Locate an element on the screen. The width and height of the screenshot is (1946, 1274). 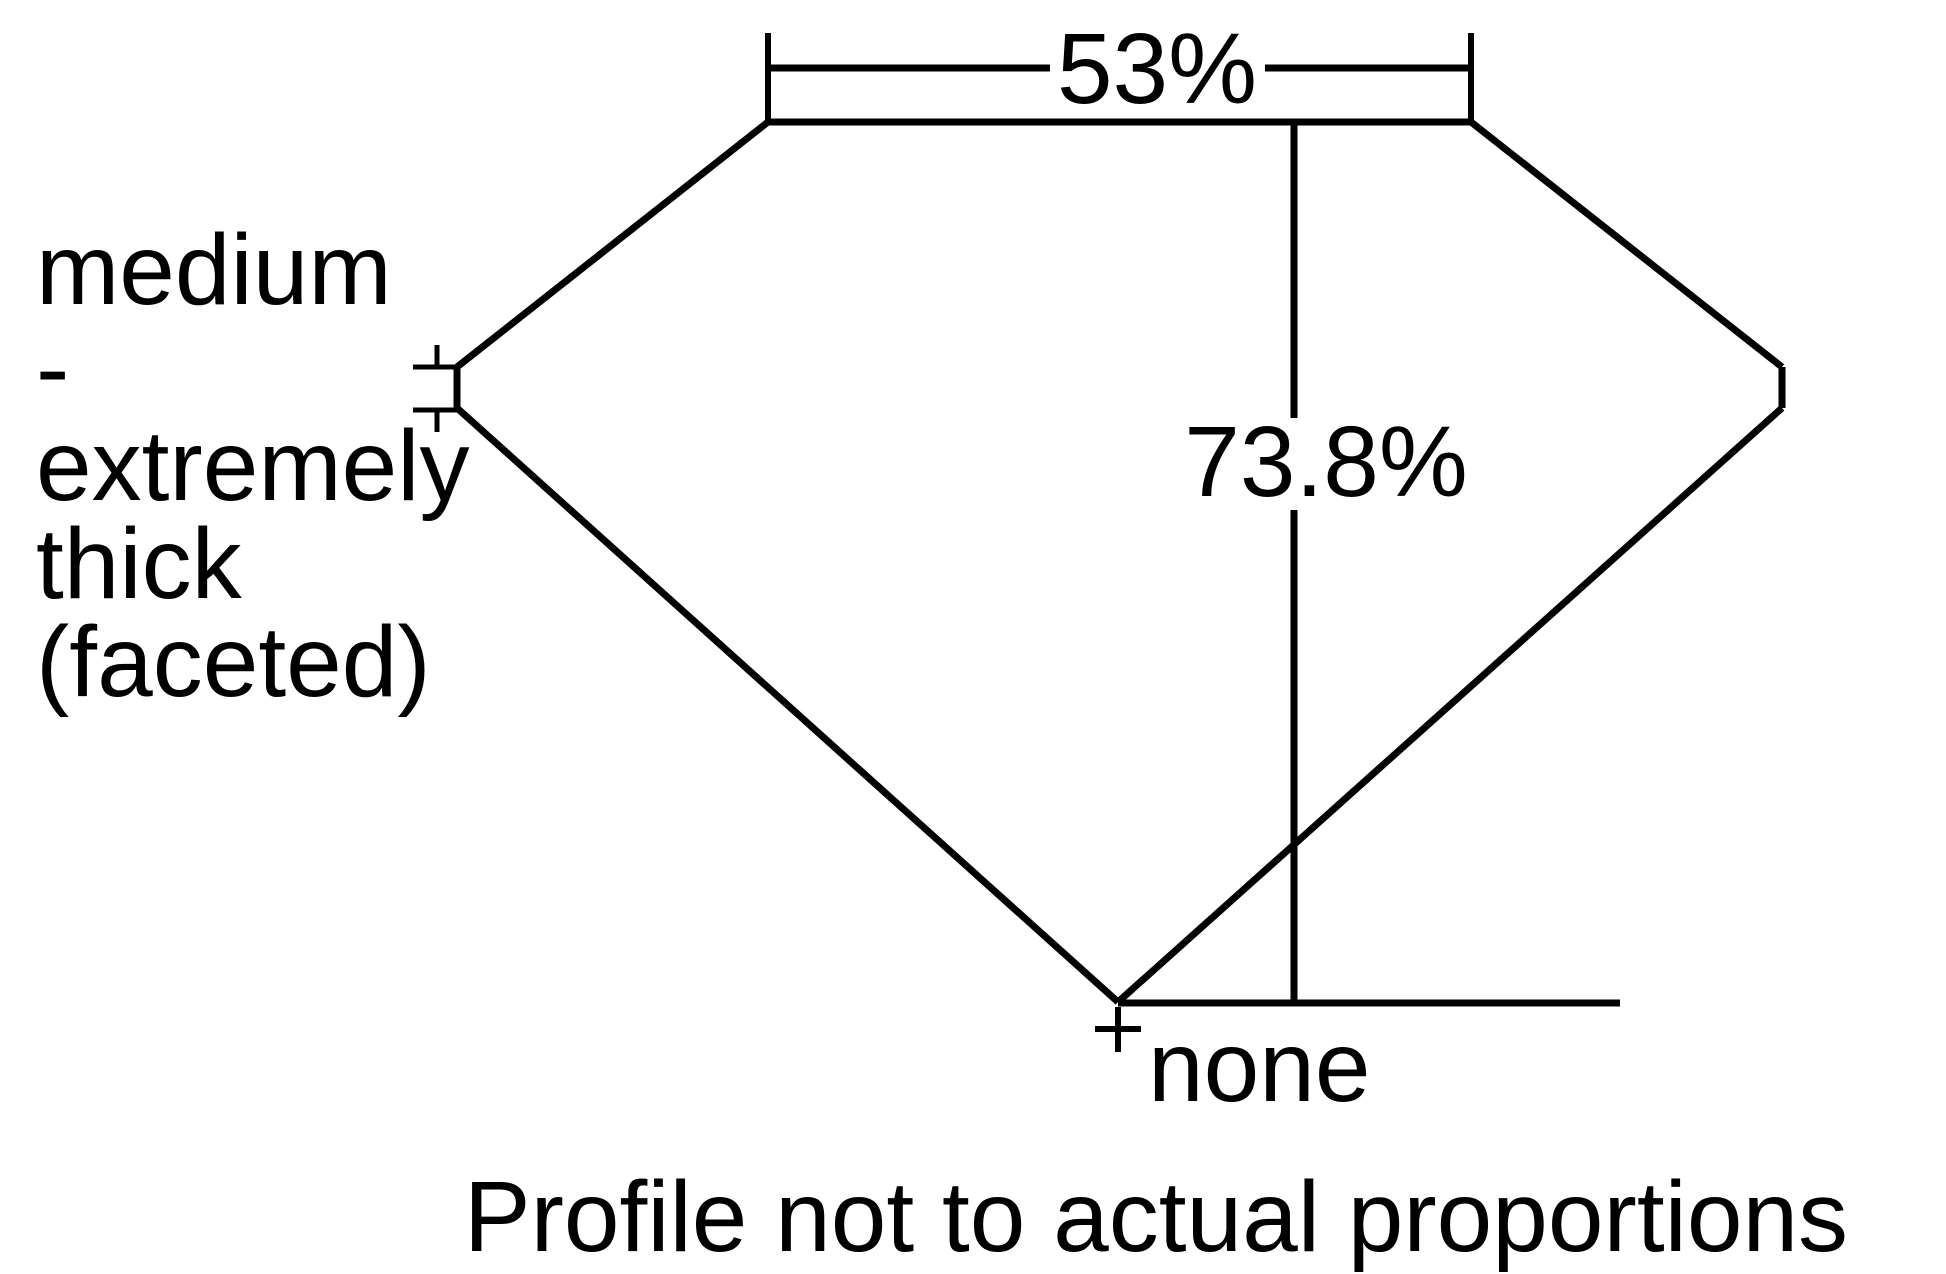
girdle-label-line-2: - is located at coordinates (53, 368).